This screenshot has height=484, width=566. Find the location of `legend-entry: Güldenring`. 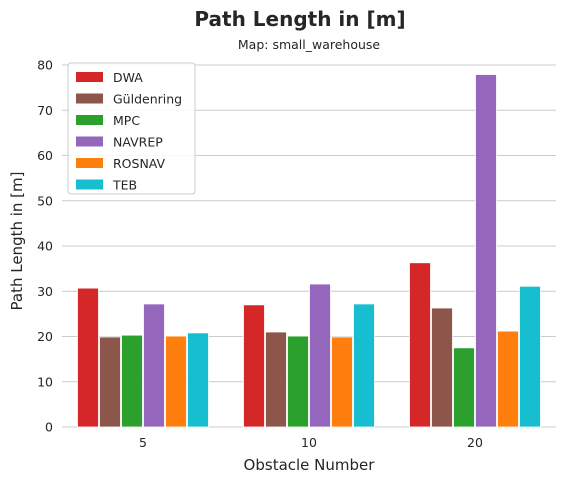

legend-entry: Güldenring is located at coordinates (147, 99).